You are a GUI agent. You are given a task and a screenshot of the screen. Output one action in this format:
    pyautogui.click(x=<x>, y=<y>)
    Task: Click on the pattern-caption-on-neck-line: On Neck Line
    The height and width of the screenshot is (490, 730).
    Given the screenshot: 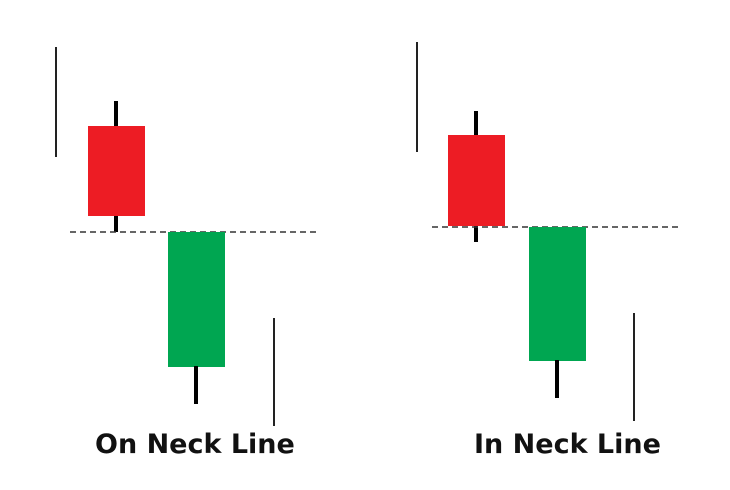 What is the action you would take?
    pyautogui.click(x=195, y=444)
    